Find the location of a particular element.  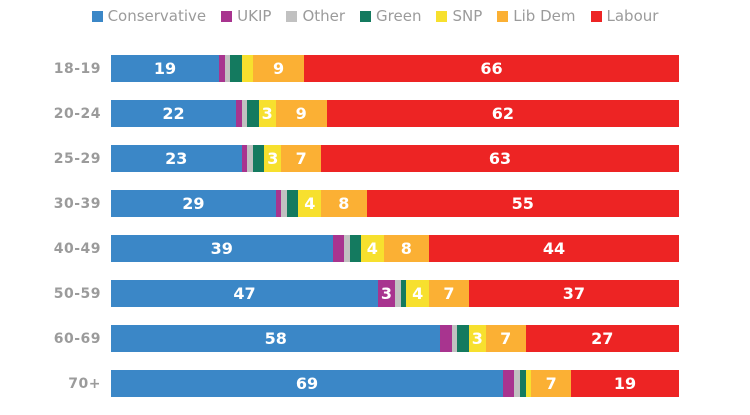

bar-segment-labour: 19 is located at coordinates (625, 383).